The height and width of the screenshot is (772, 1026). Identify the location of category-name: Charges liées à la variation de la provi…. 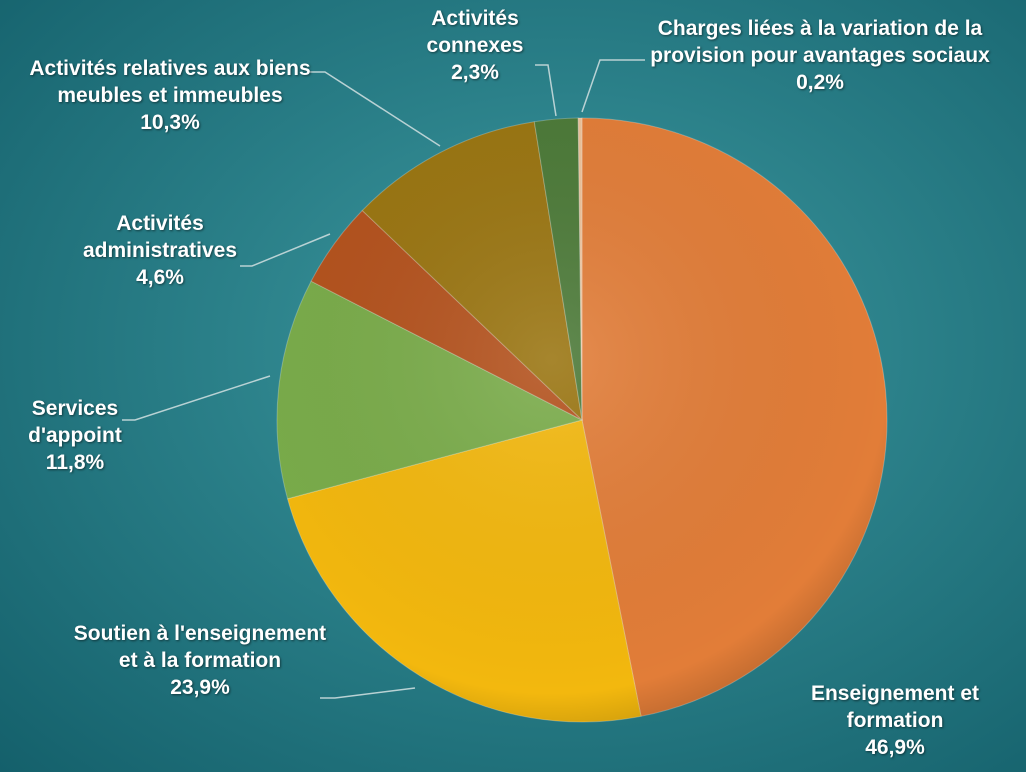
(820, 42).